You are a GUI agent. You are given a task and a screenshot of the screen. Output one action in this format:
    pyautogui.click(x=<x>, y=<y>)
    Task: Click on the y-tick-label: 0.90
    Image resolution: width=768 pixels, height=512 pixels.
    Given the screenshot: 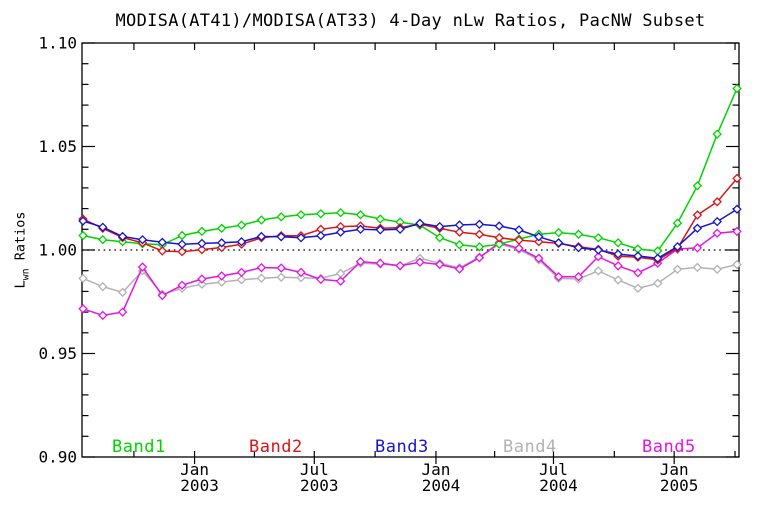 What is the action you would take?
    pyautogui.click(x=57, y=457)
    